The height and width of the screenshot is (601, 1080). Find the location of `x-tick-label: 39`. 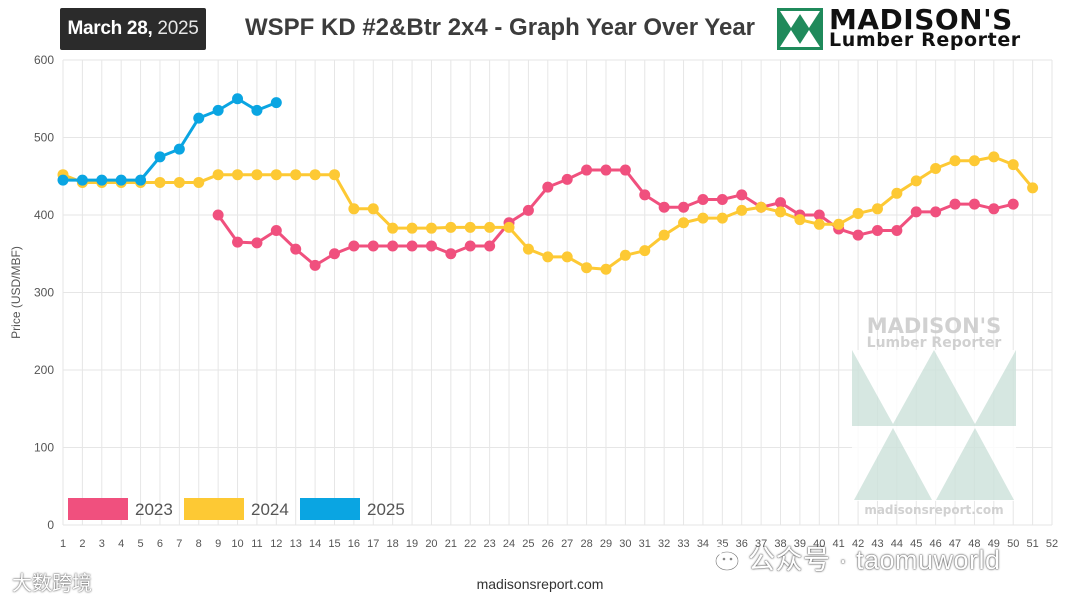

x-tick-label: 39 is located at coordinates (800, 544).